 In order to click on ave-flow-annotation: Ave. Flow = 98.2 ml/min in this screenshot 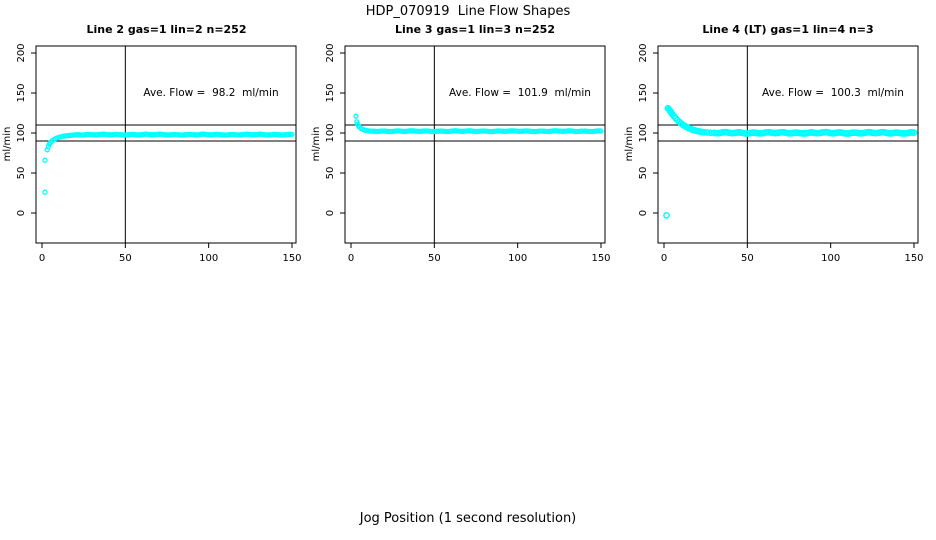, I will do `click(210, 93)`.